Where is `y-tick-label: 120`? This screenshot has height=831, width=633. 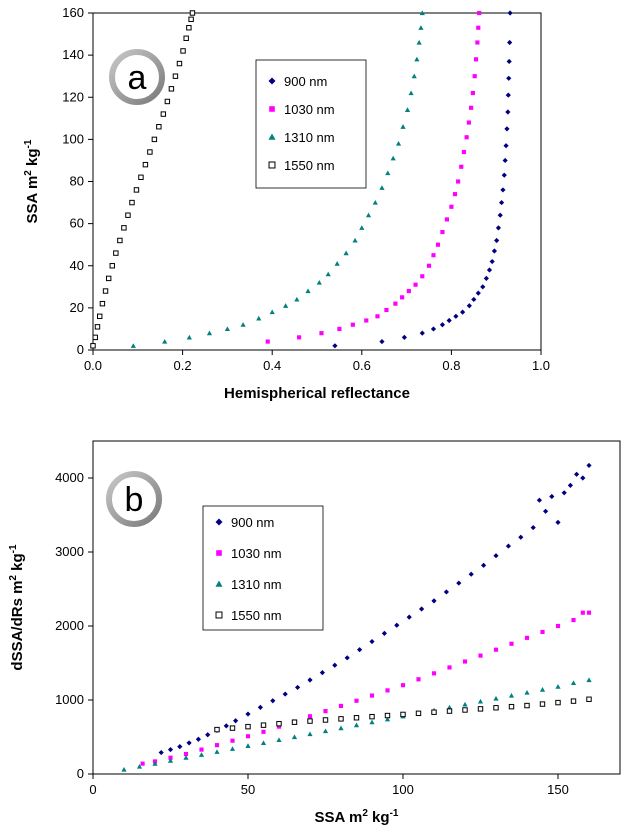 y-tick-label: 120 is located at coordinates (73, 96).